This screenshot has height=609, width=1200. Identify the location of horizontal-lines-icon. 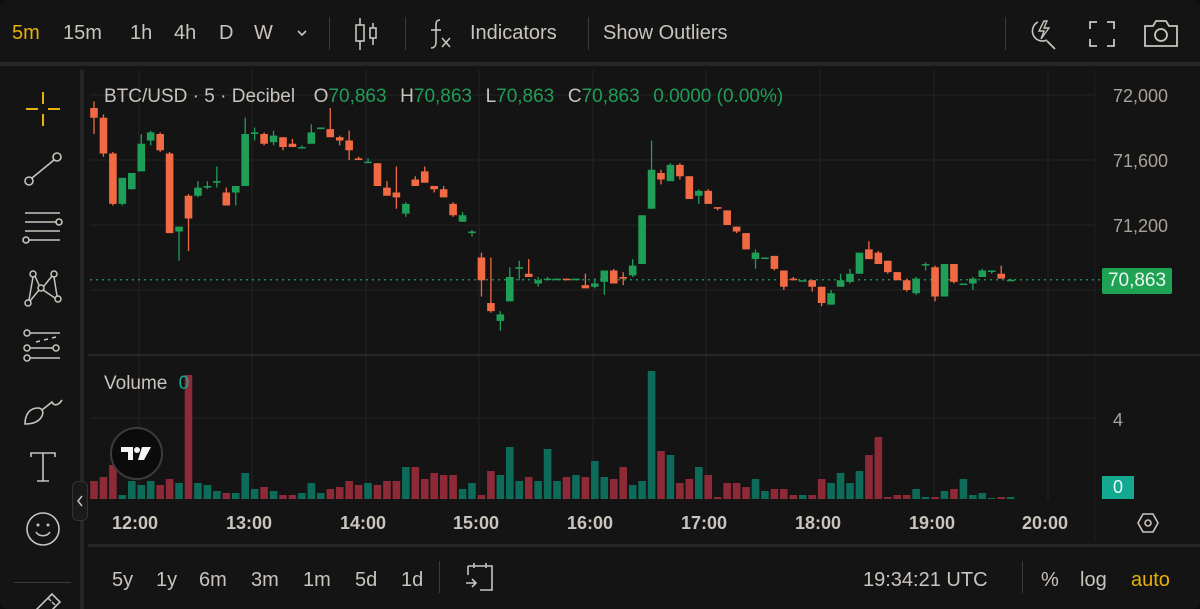
(42, 228).